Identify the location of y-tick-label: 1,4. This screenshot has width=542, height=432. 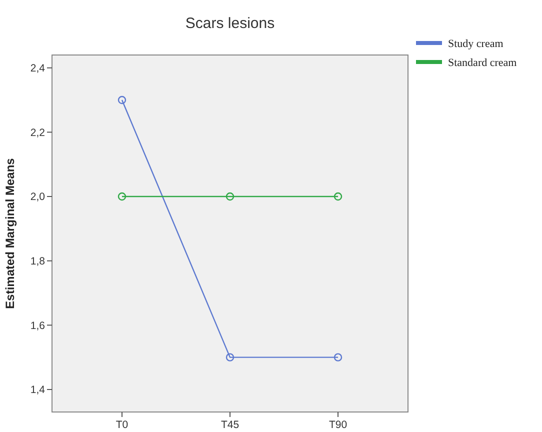
(38, 390).